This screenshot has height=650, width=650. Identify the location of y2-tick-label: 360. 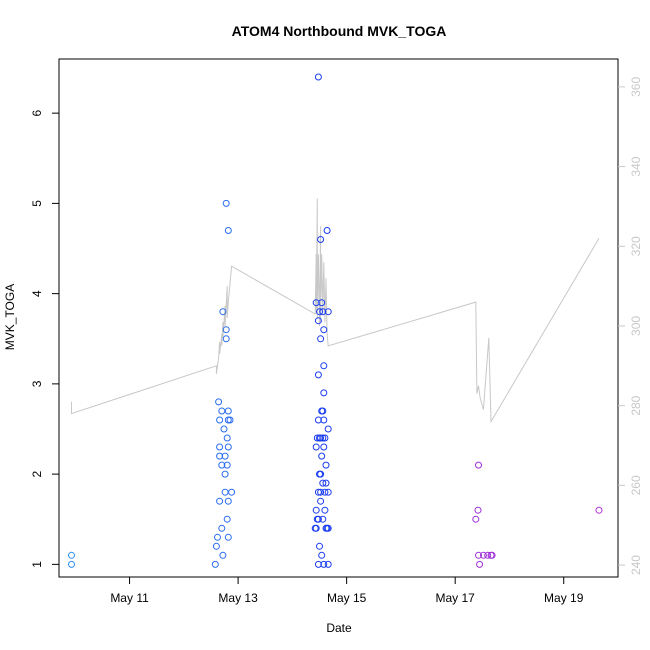
(636, 87).